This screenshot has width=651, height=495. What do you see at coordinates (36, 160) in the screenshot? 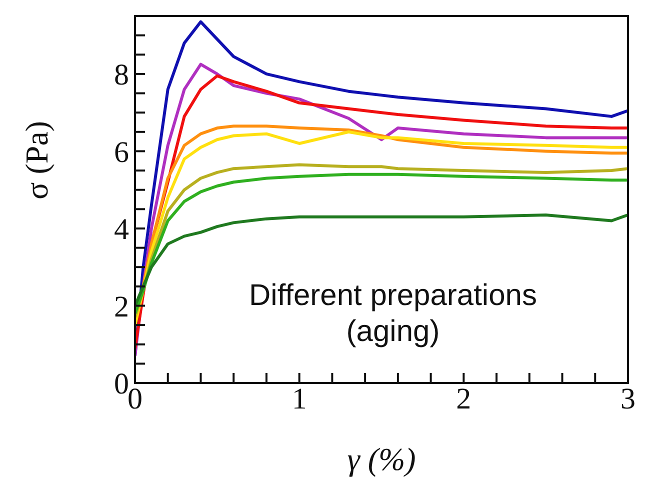
I see `y-axis-title: σ (Pa)` at bounding box center [36, 160].